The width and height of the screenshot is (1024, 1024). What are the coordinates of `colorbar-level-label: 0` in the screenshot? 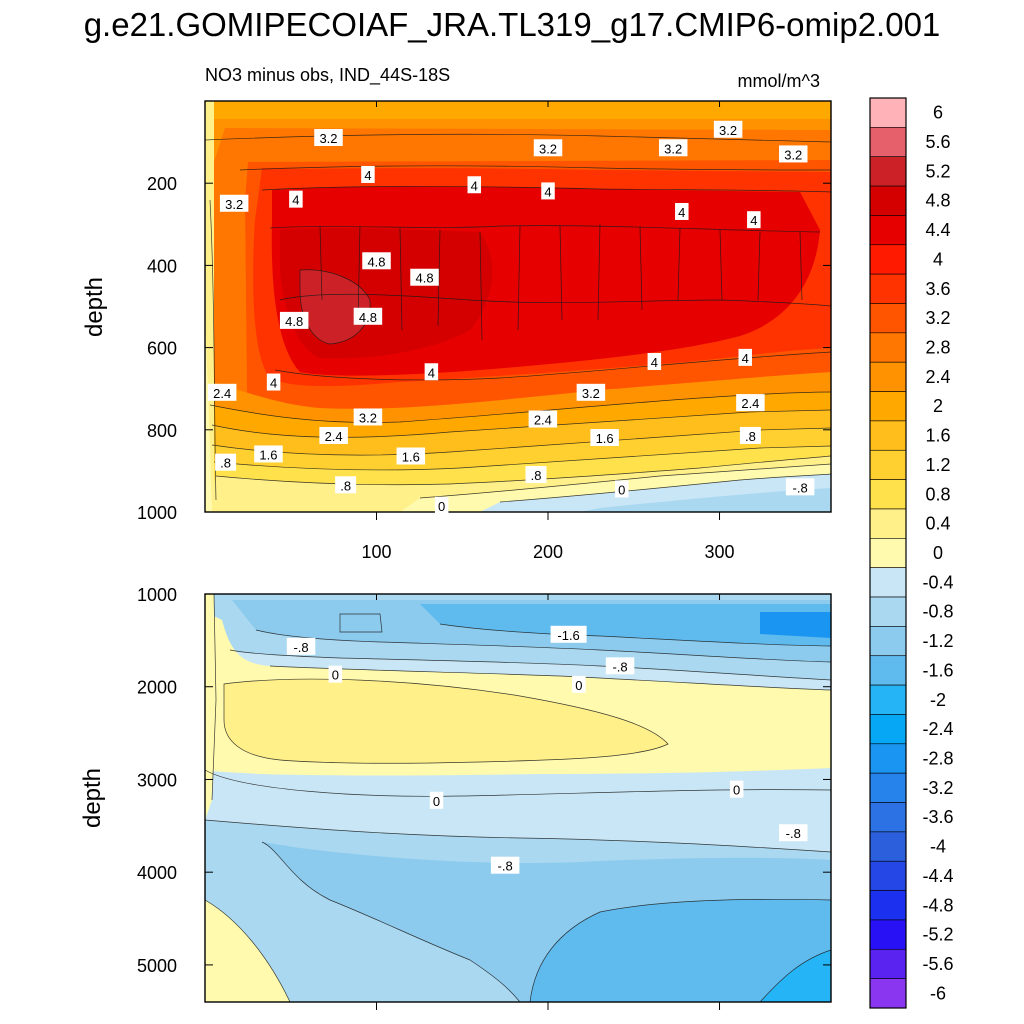 It's located at (938, 553).